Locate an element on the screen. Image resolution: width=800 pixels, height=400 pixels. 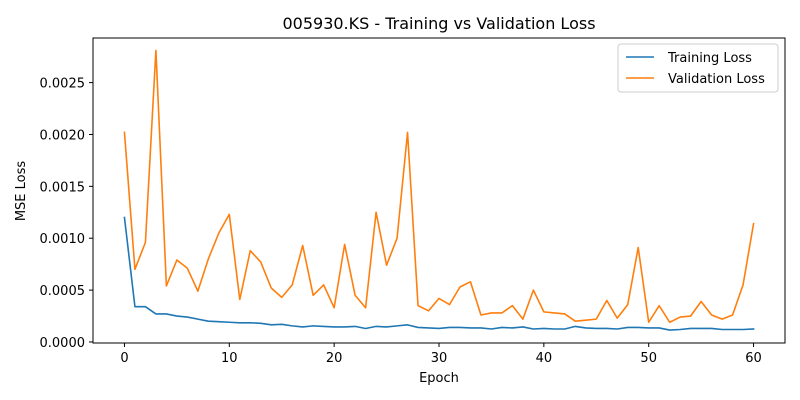
legend-box is located at coordinates (698, 68).